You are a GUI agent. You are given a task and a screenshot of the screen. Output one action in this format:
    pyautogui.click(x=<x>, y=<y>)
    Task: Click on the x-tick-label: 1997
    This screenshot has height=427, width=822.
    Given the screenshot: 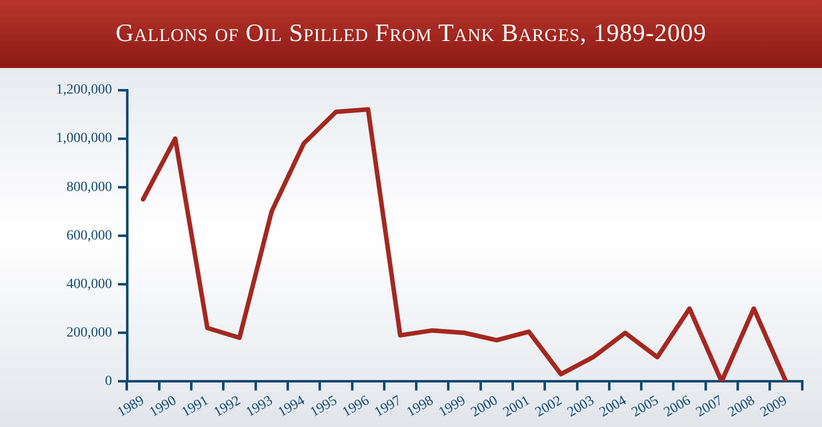 What is the action you would take?
    pyautogui.click(x=388, y=406)
    